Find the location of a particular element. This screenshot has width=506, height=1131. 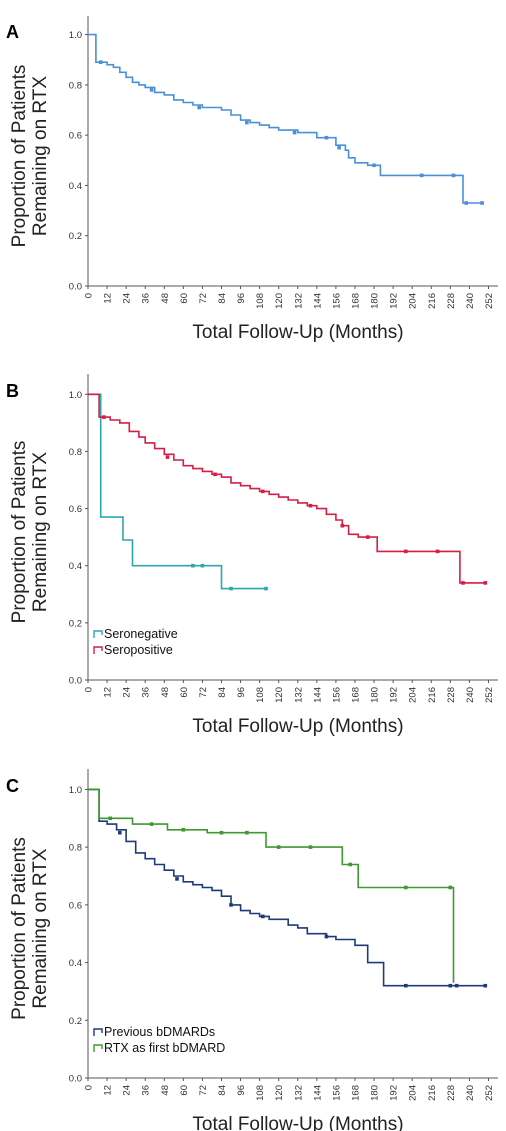

legend-label: RTX as first bDMARD is located at coordinates (164, 1048).